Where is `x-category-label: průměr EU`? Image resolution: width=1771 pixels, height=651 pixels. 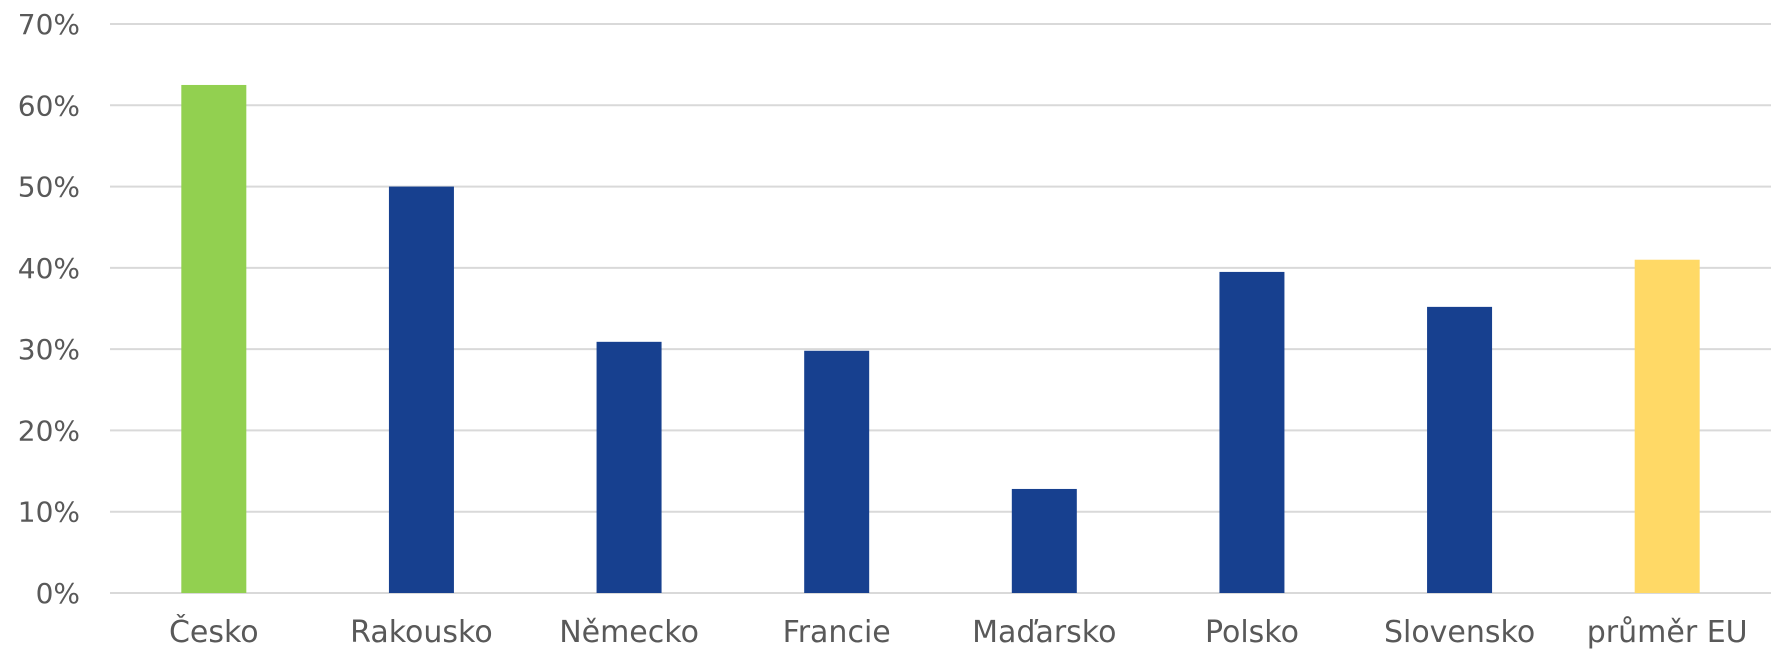 x-category-label: průměr EU is located at coordinates (1667, 632).